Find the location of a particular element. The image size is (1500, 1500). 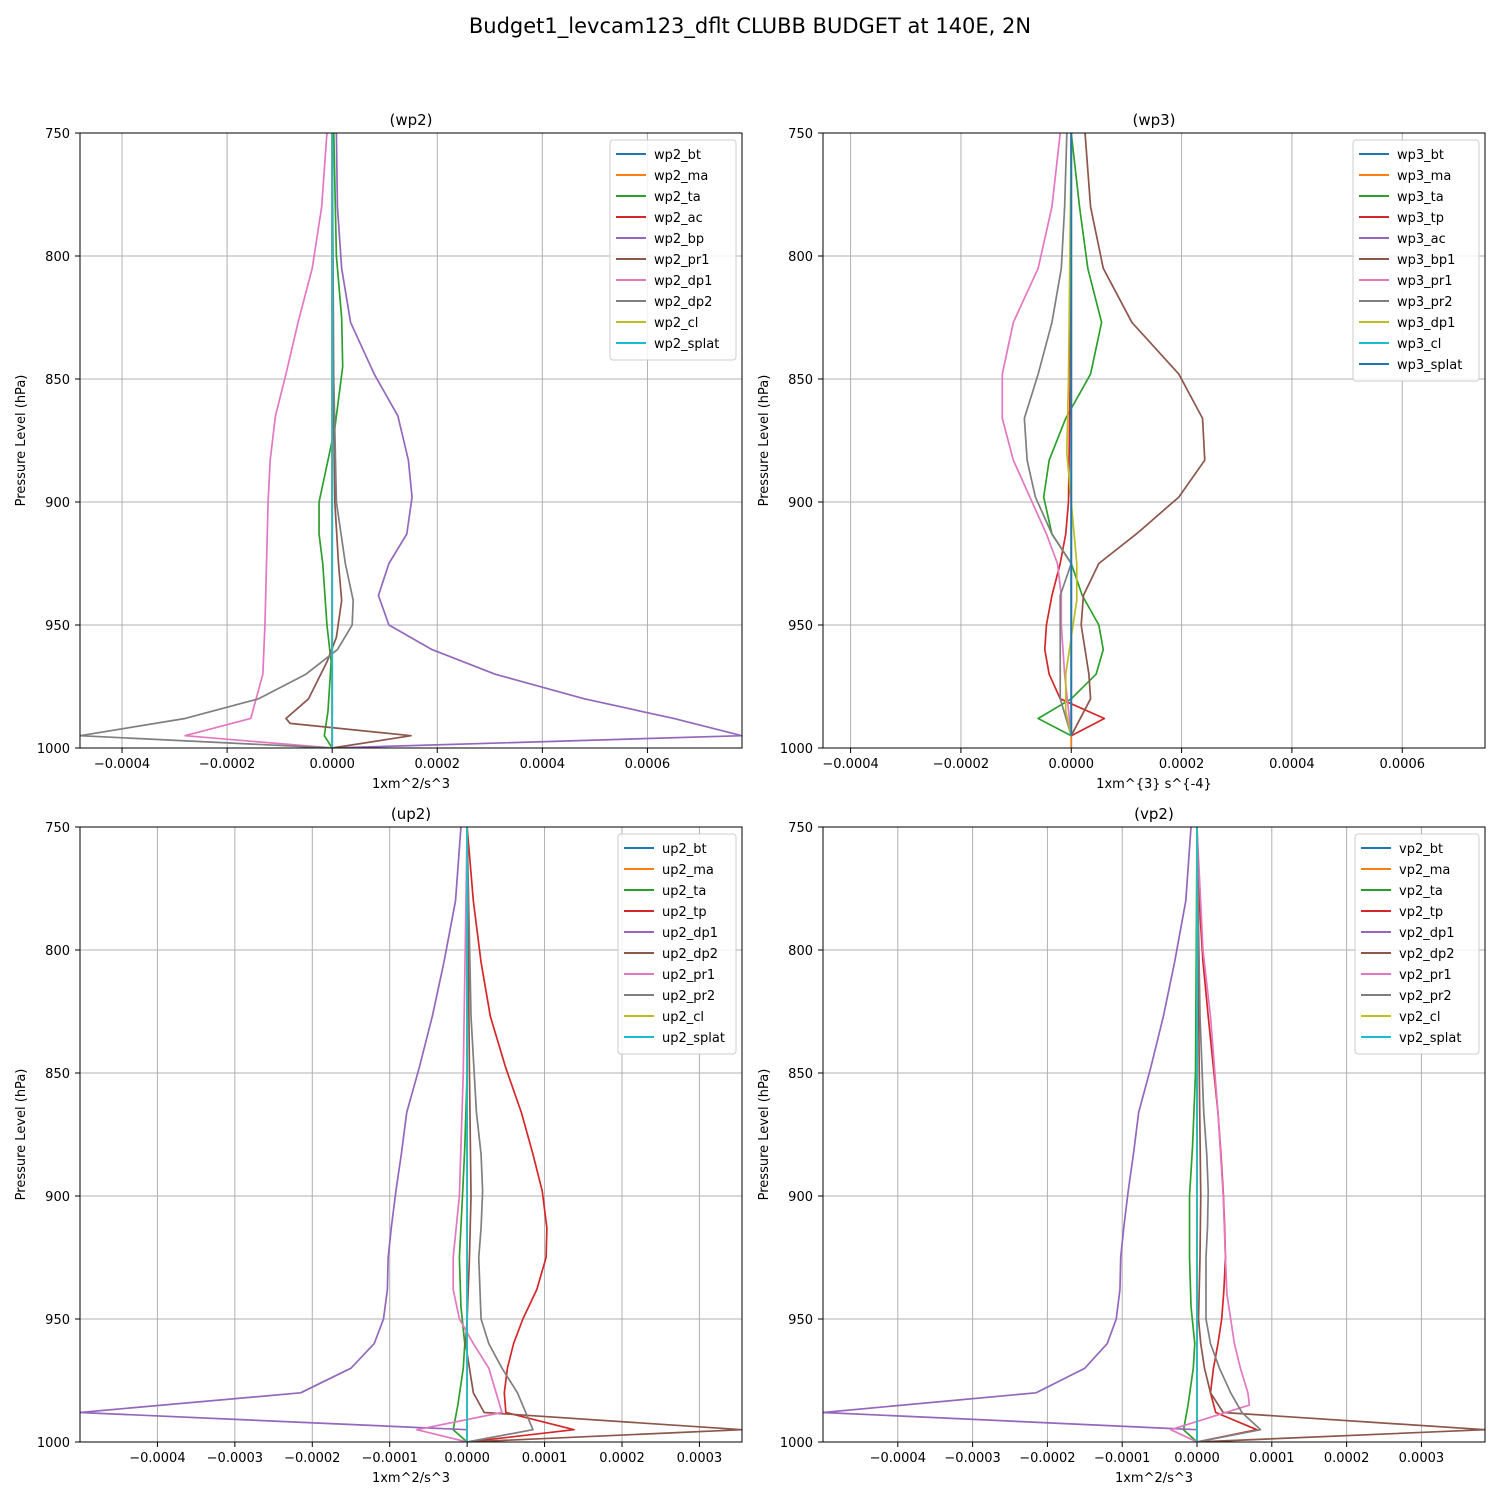

legend-entry: wp2_dp1 is located at coordinates (683, 281).